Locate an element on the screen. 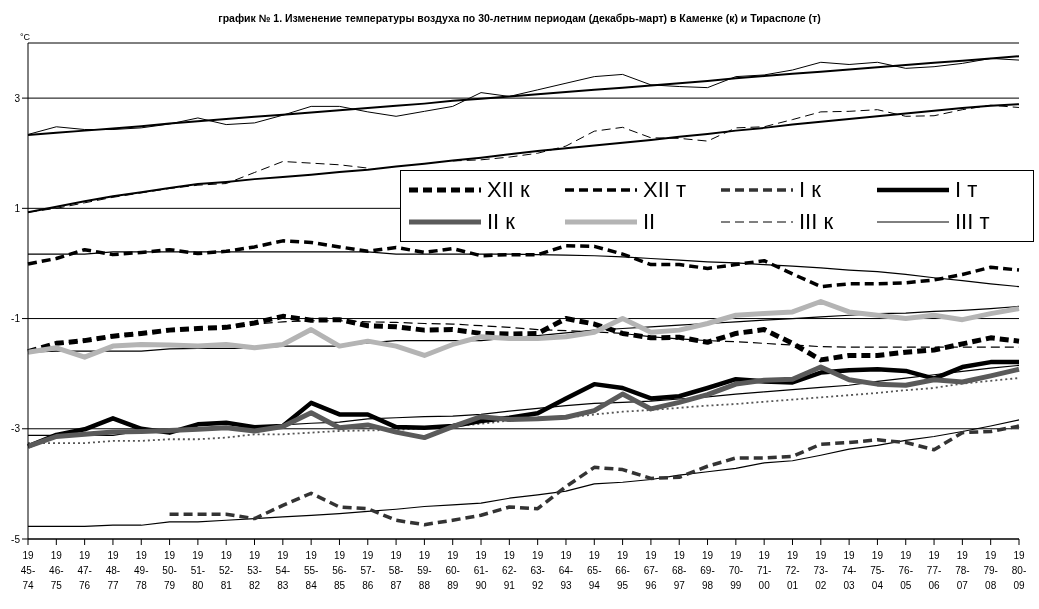  x-tick-label: 19 58- 87 is located at coordinates (396, 570).